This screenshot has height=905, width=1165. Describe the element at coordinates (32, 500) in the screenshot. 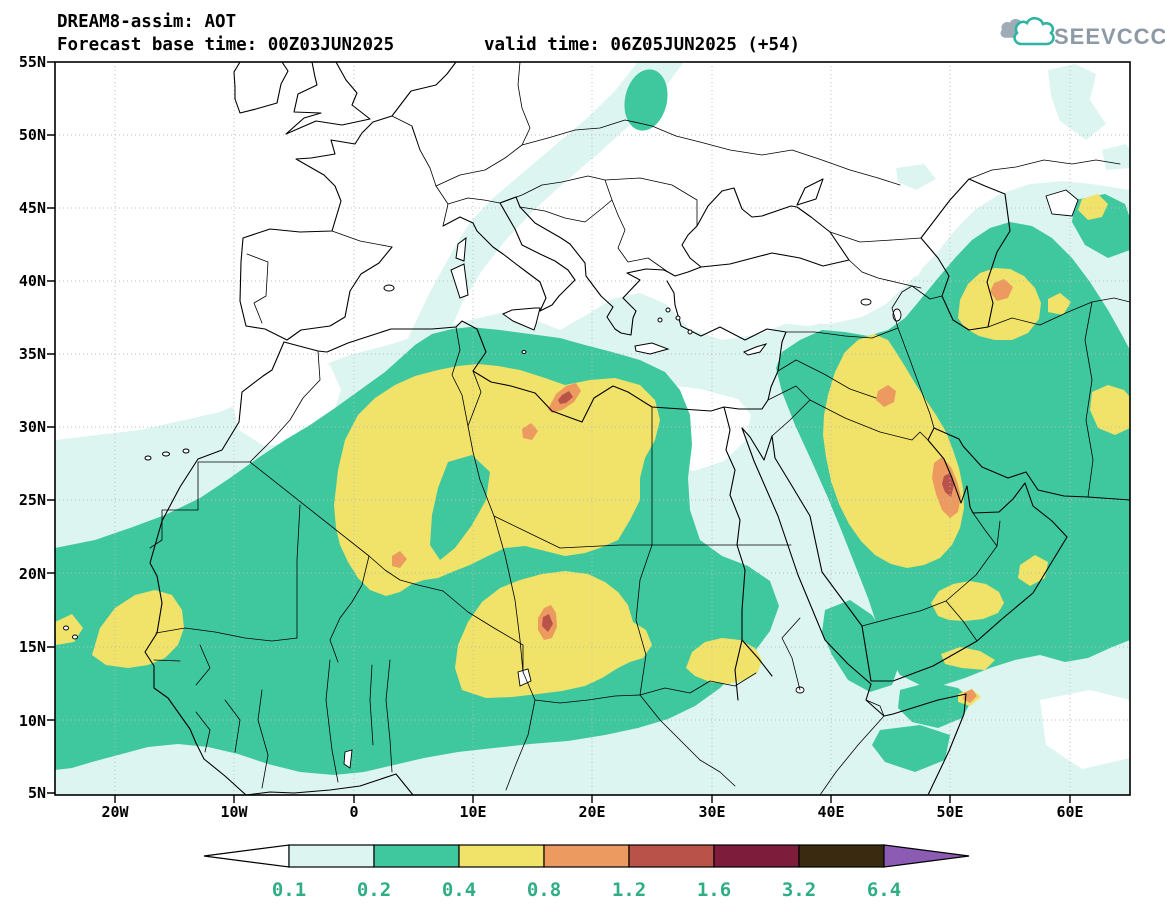

I see `y-tick-label: 25N` at that location.